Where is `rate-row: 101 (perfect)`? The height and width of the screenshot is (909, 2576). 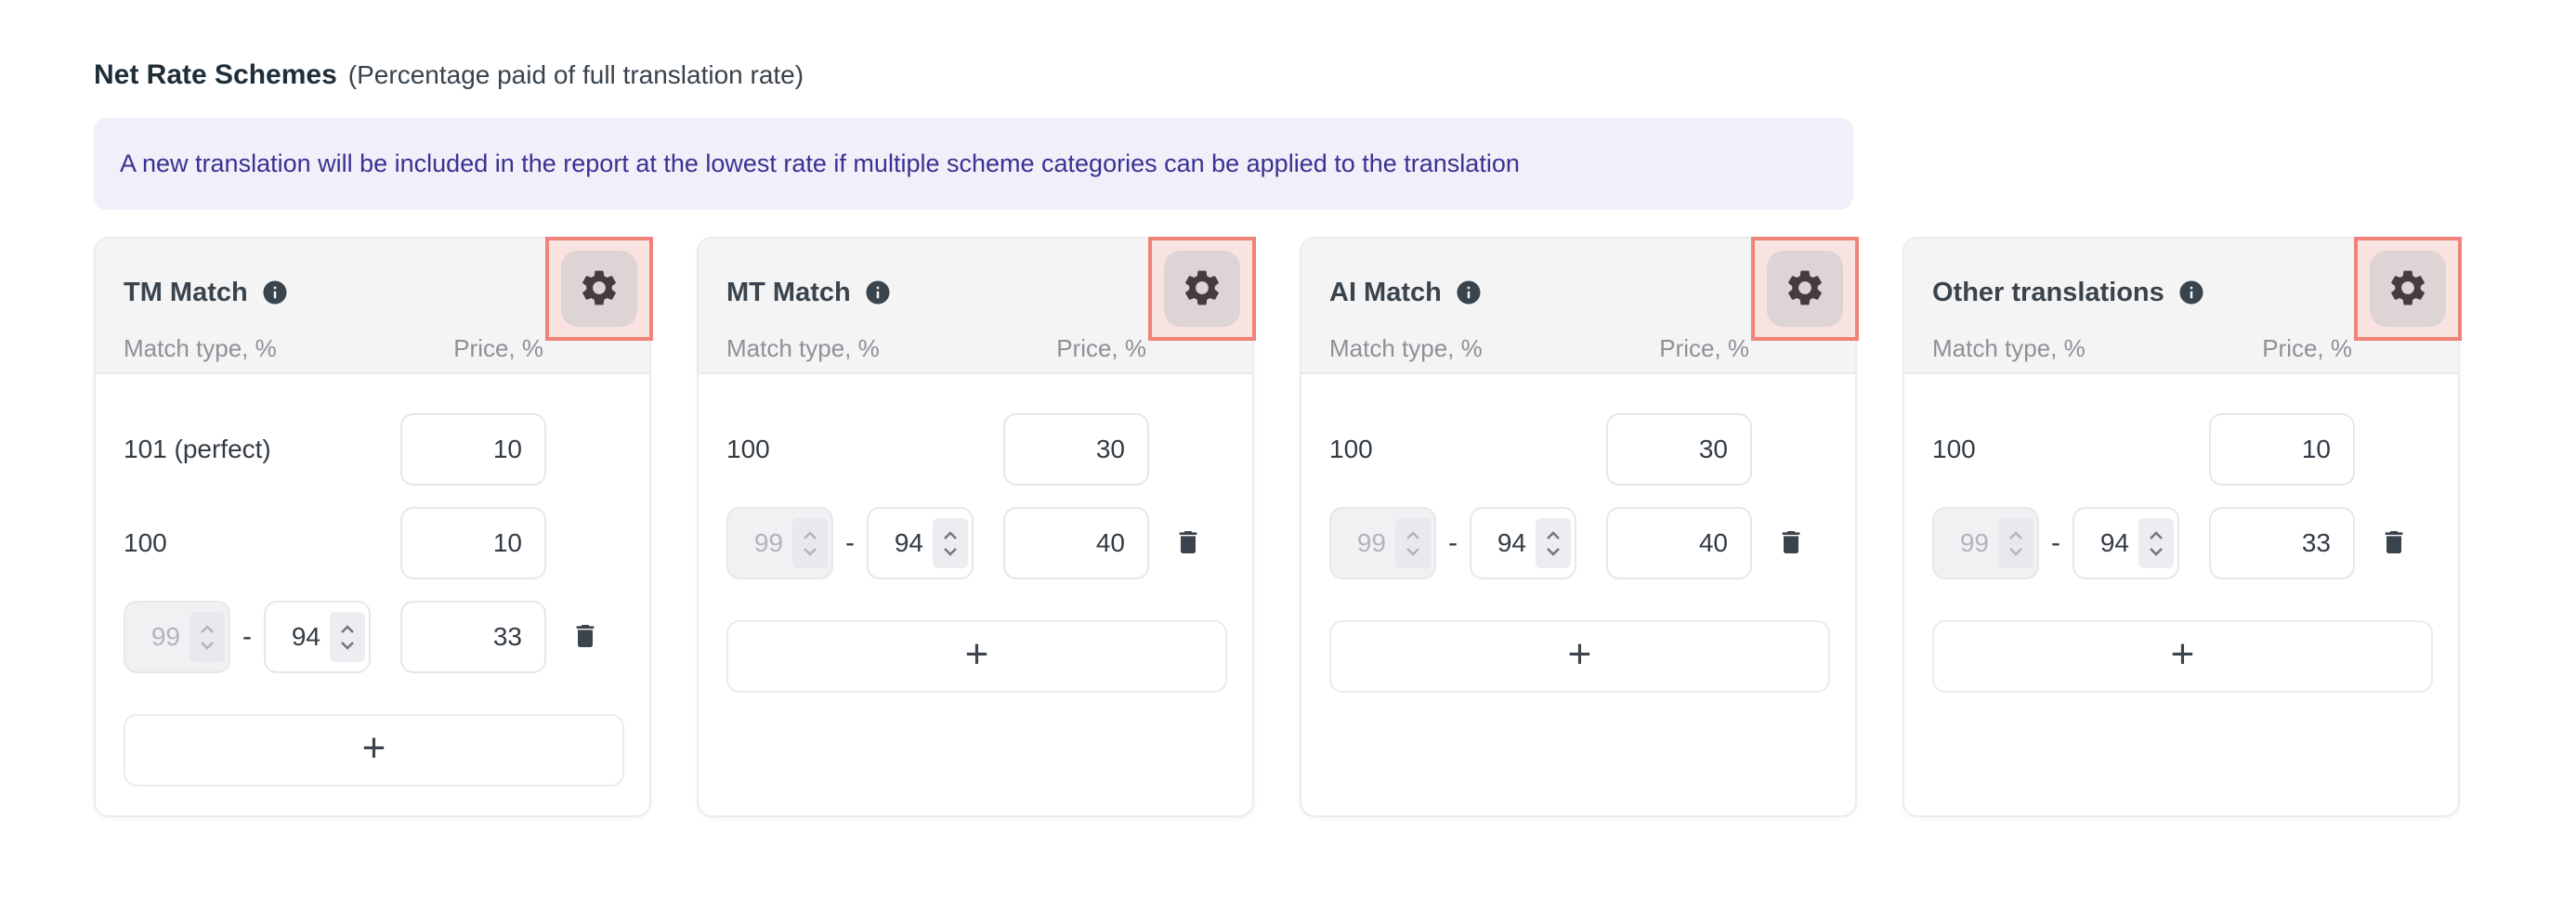 rate-row: 101 (perfect) is located at coordinates (374, 449).